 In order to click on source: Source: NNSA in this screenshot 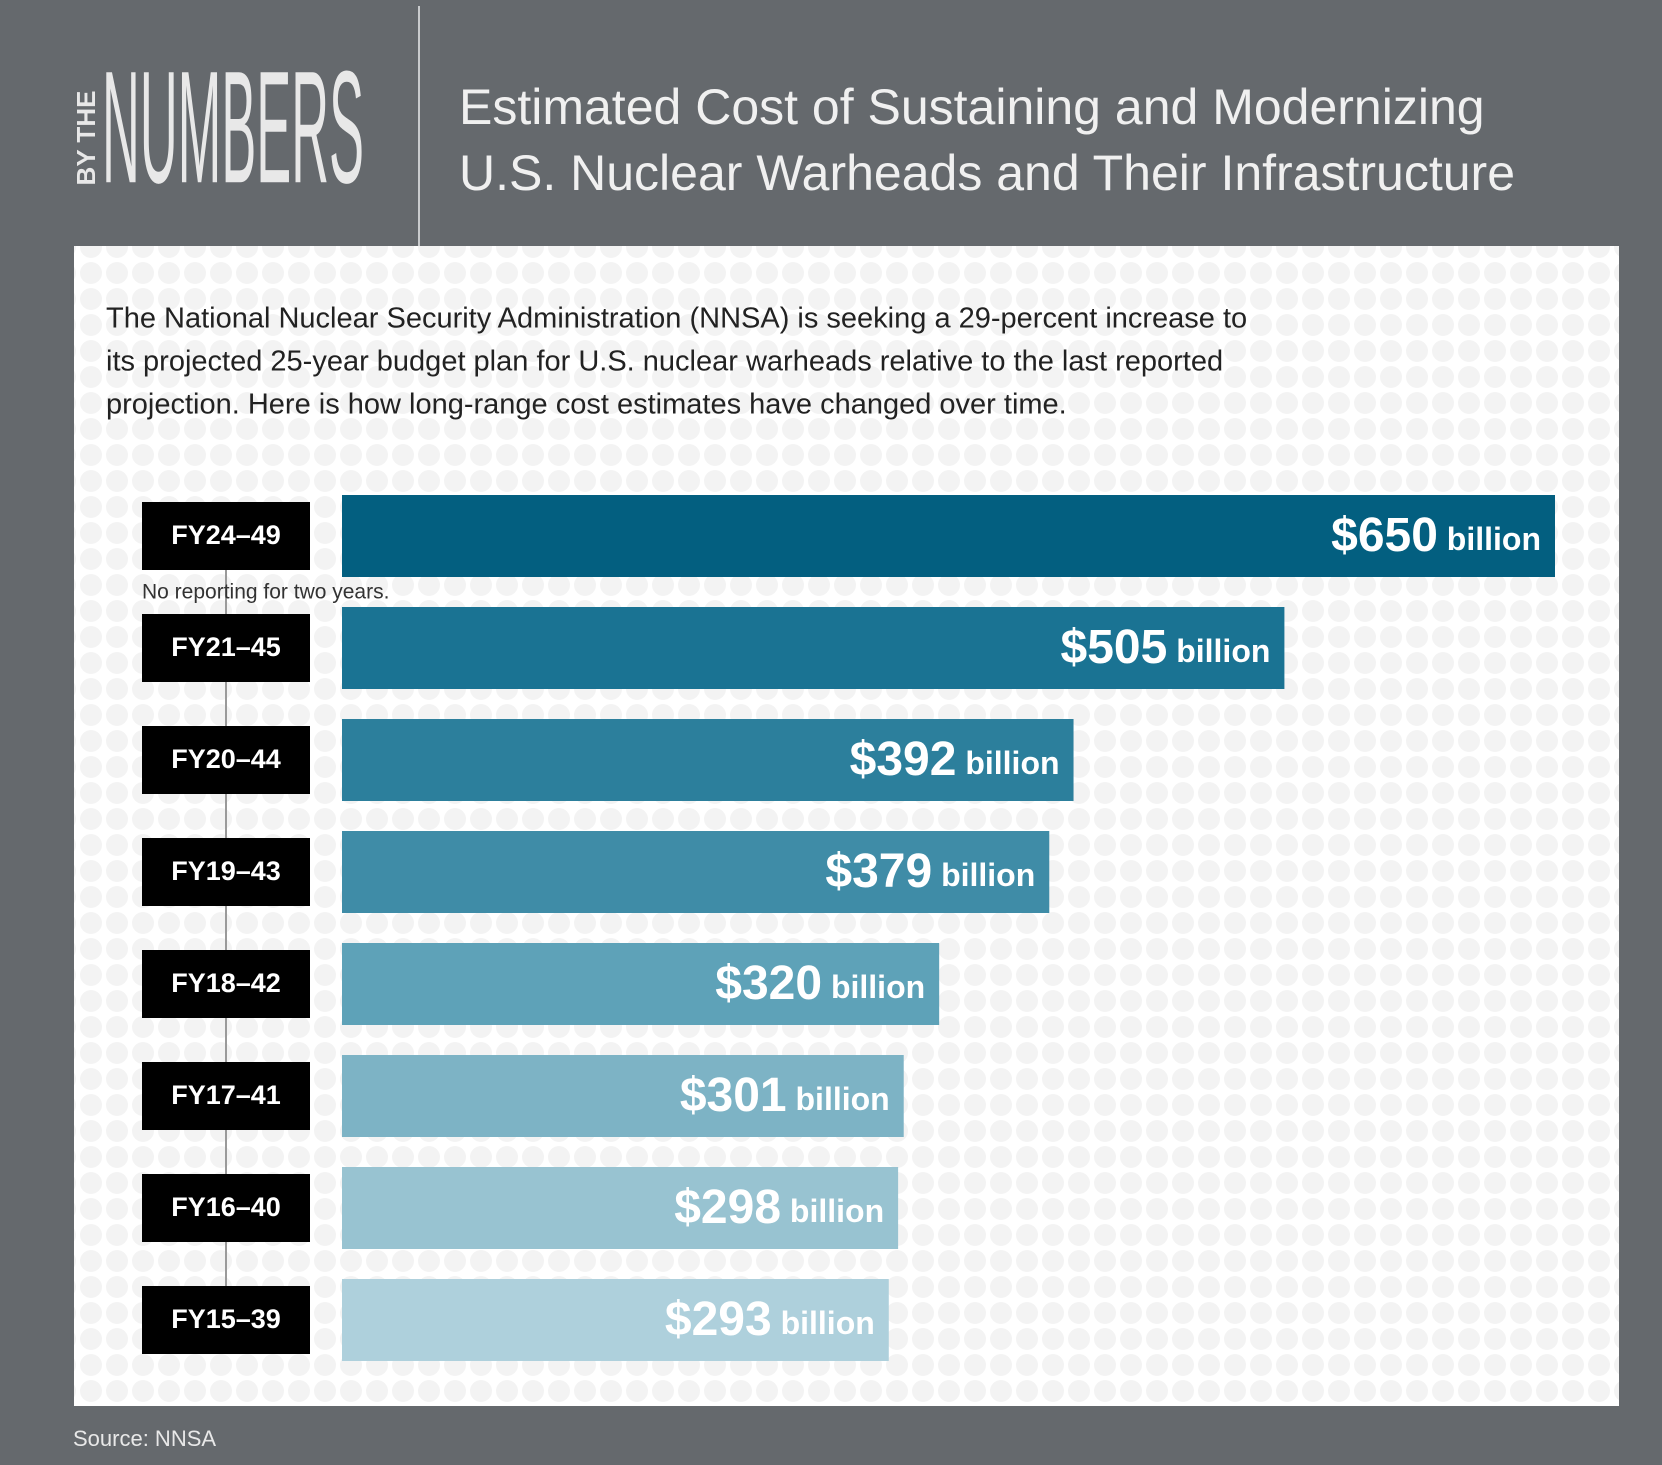, I will do `click(144, 1438)`.